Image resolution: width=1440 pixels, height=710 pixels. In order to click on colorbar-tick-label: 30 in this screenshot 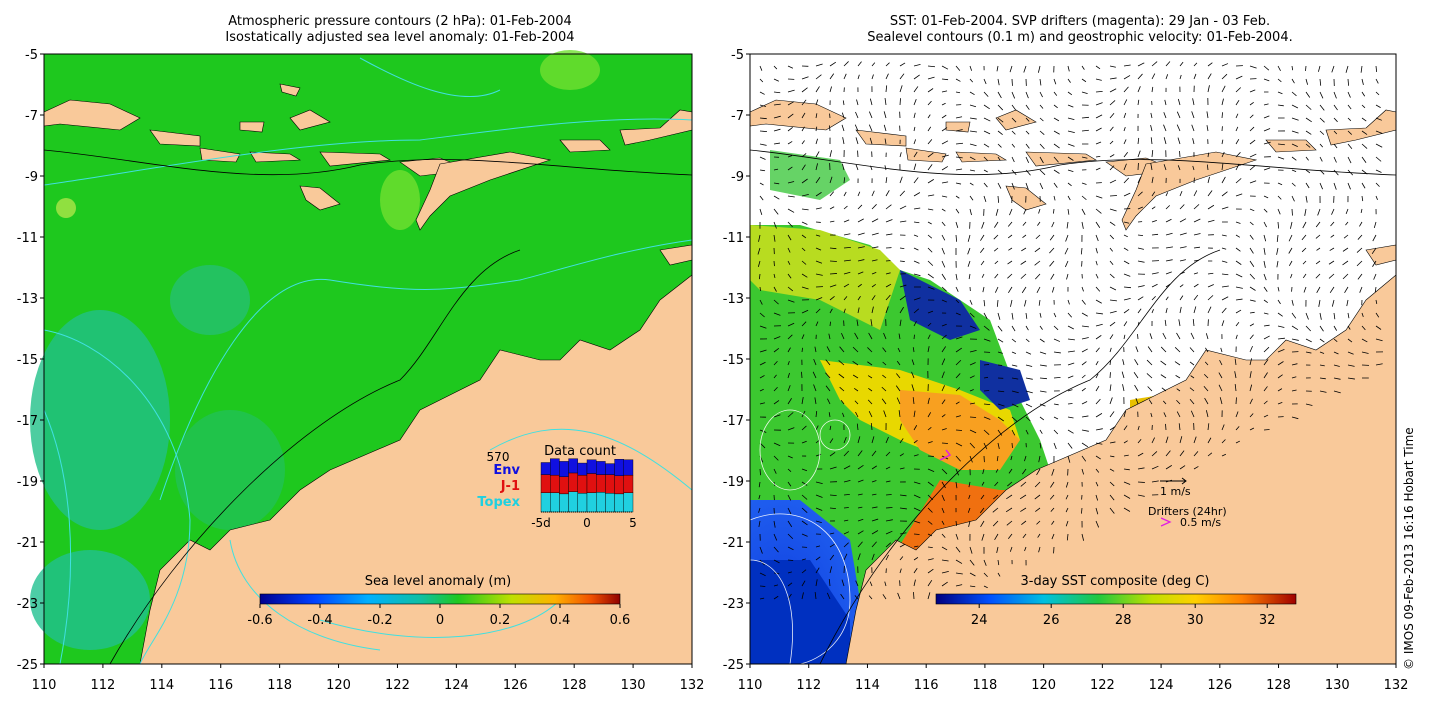, I will do `click(1195, 620)`.